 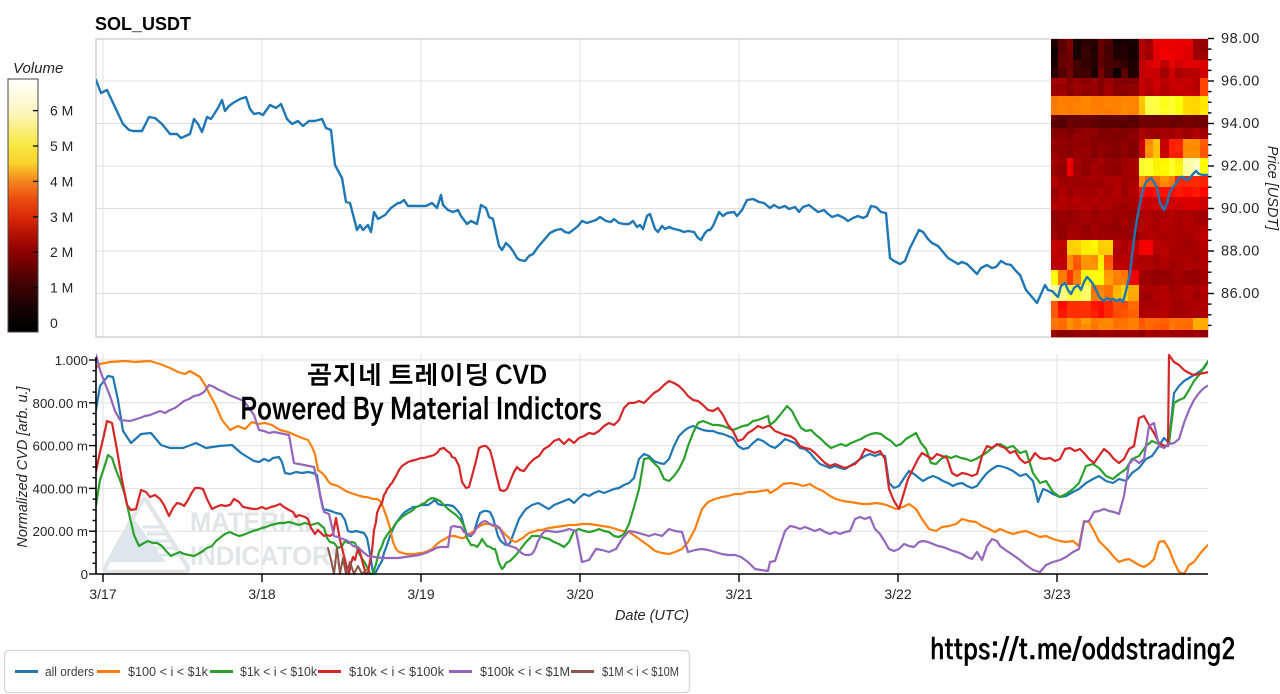 What do you see at coordinates (1240, 209) in the screenshot?
I see `svg-text: 90.00` at bounding box center [1240, 209].